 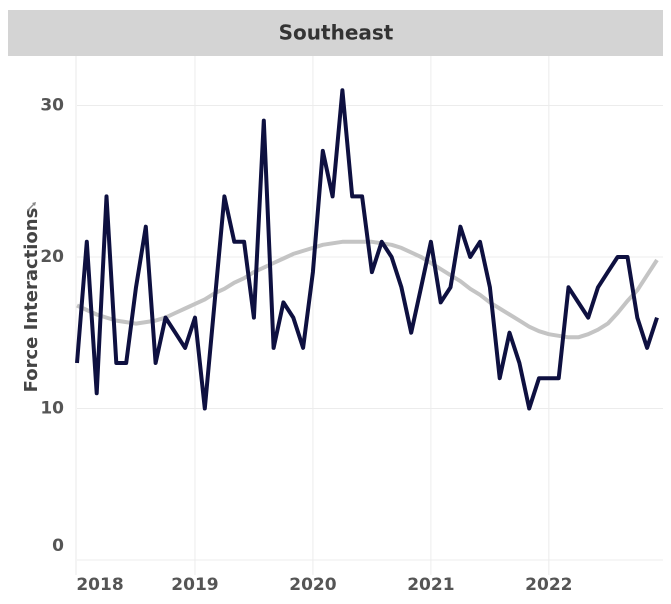 I want to click on x-tick-label: 2019, so click(x=194, y=585).